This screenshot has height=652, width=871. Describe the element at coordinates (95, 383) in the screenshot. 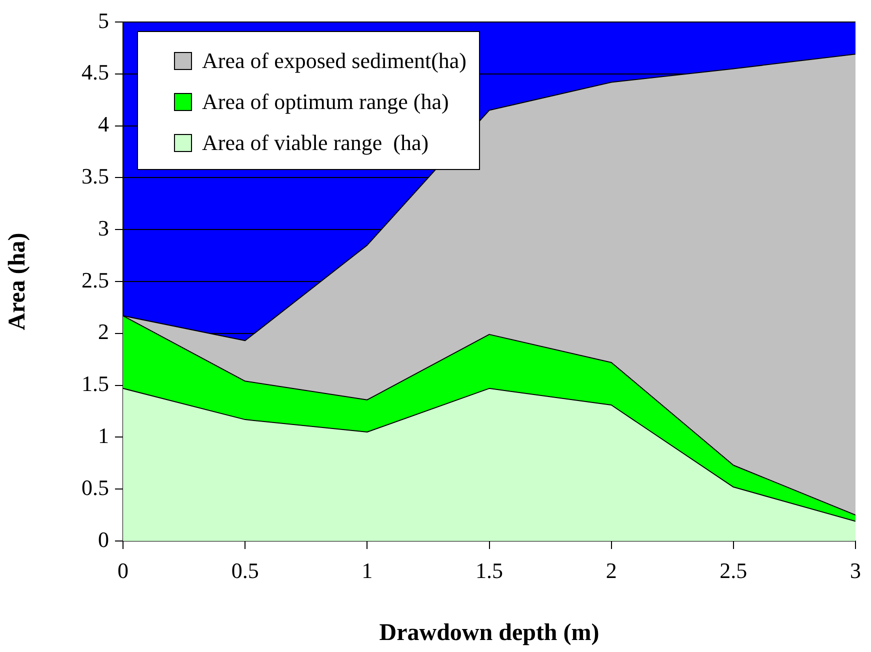

I see `y-tick-label: 1.5` at that location.